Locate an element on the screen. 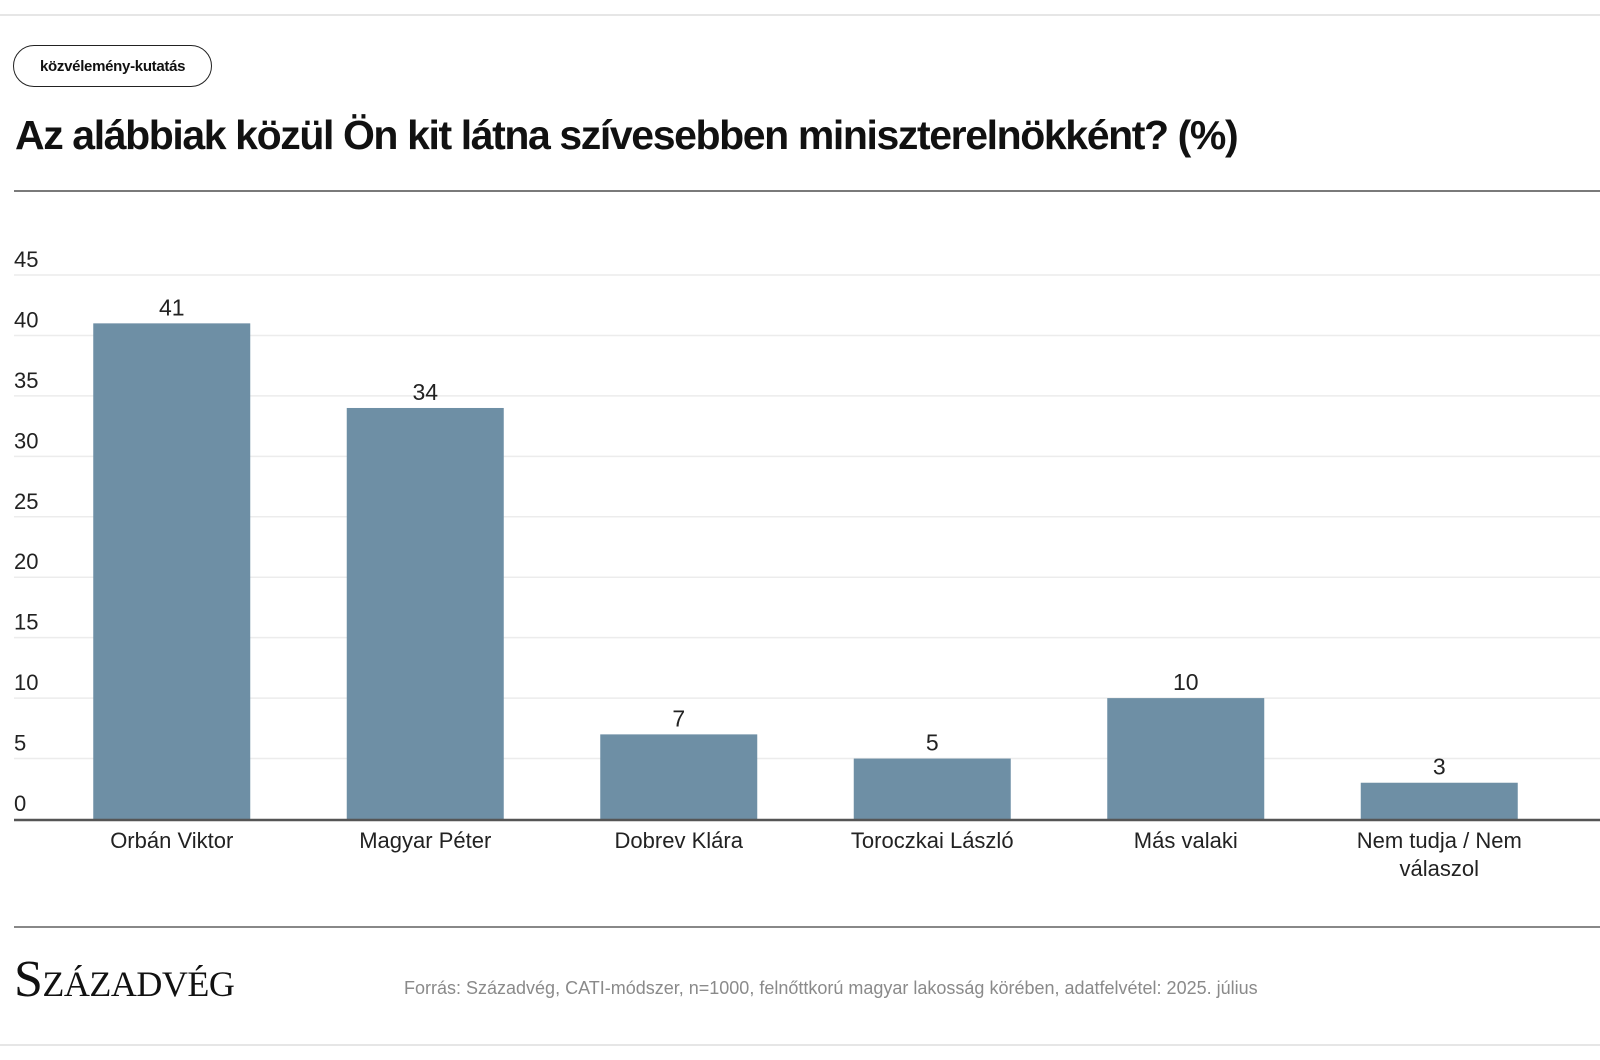  x-tick-label: Toroczkai László is located at coordinates (932, 840).